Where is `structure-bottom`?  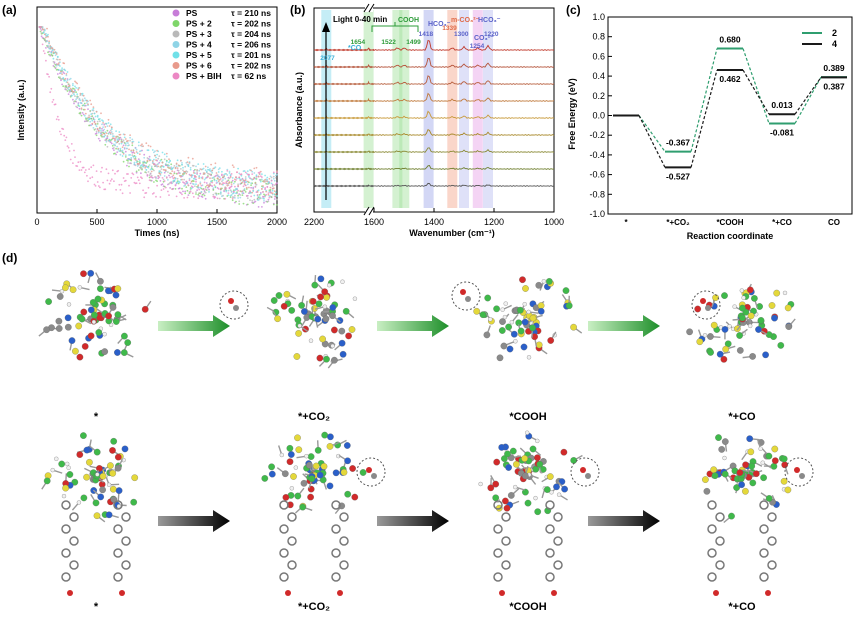
structure-bottom is located at coordinates (539, 513).